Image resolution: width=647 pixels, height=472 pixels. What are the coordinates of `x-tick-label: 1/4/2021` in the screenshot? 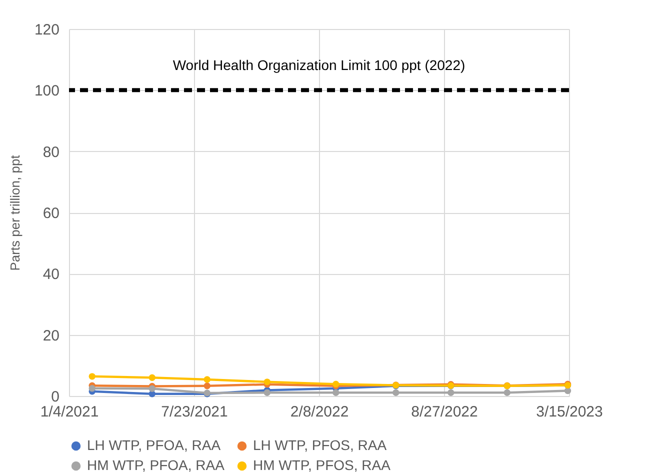 It's located at (69, 412).